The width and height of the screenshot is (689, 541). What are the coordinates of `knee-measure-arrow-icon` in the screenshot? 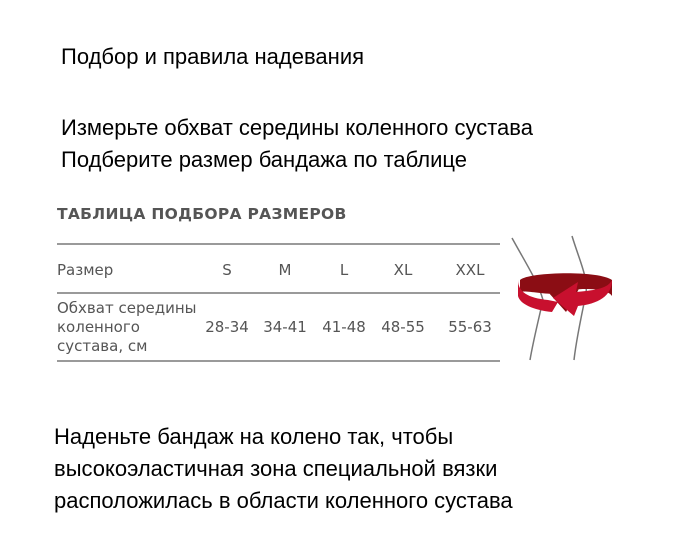 It's located at (561, 298).